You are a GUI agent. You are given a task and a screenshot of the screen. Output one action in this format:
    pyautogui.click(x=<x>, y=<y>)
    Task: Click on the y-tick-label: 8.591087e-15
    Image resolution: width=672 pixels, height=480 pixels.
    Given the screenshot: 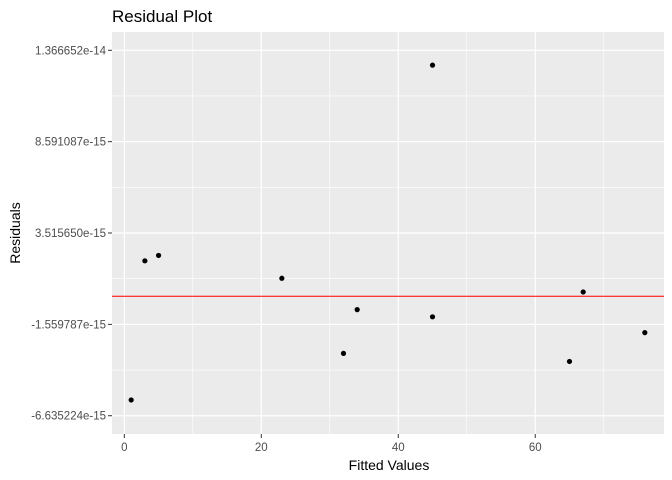 What is the action you would take?
    pyautogui.click(x=70, y=143)
    